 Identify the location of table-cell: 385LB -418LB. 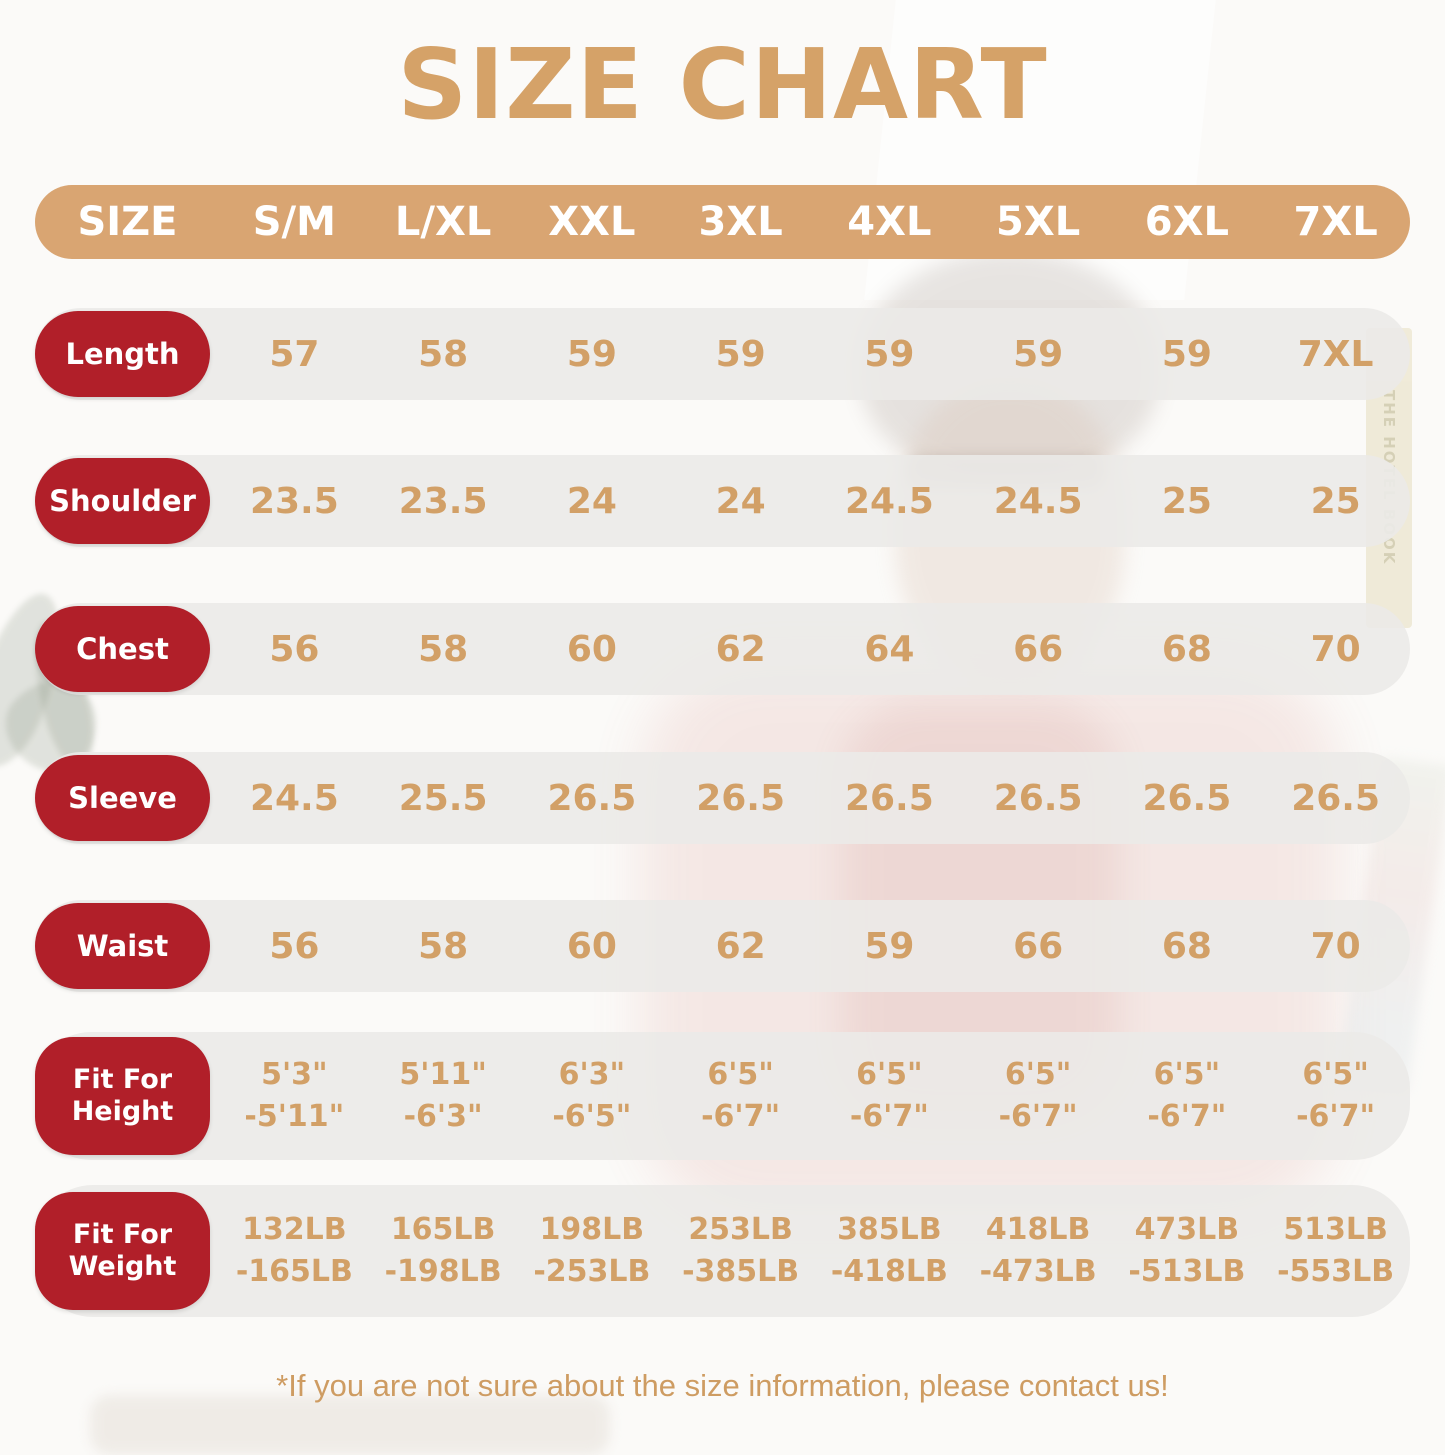
(889, 1250).